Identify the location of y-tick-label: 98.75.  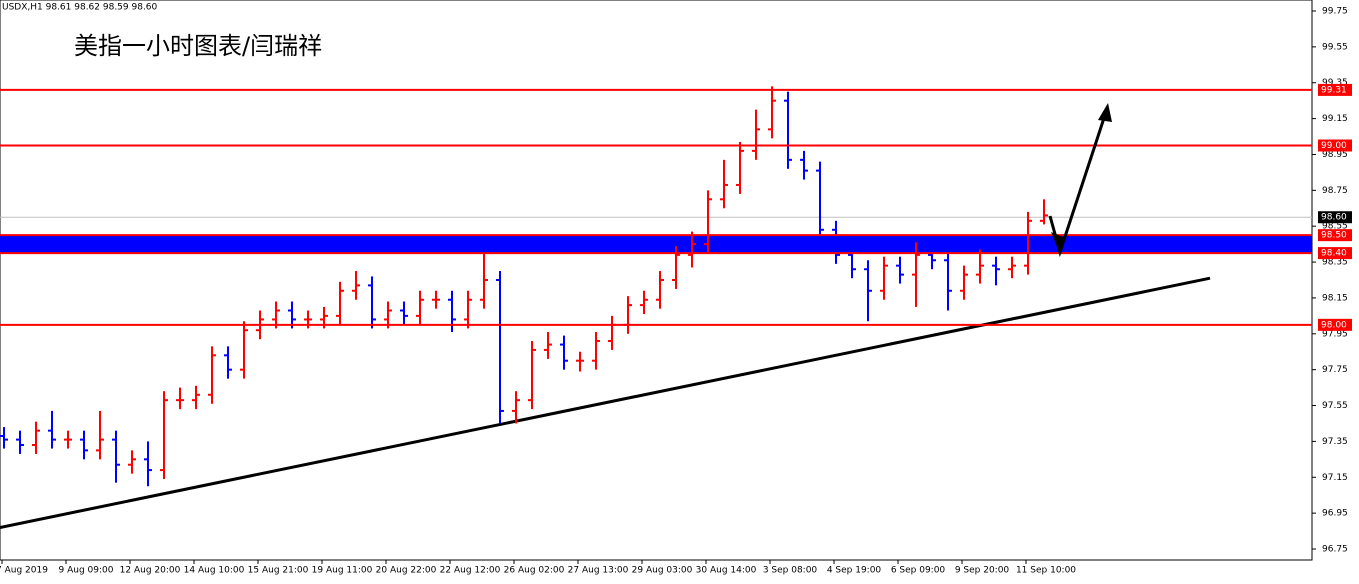
(1335, 191).